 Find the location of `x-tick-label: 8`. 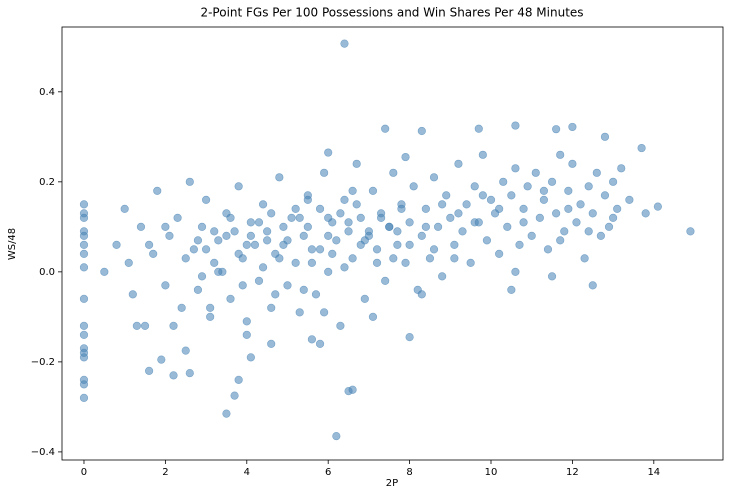

x-tick-label: 8 is located at coordinates (409, 472).